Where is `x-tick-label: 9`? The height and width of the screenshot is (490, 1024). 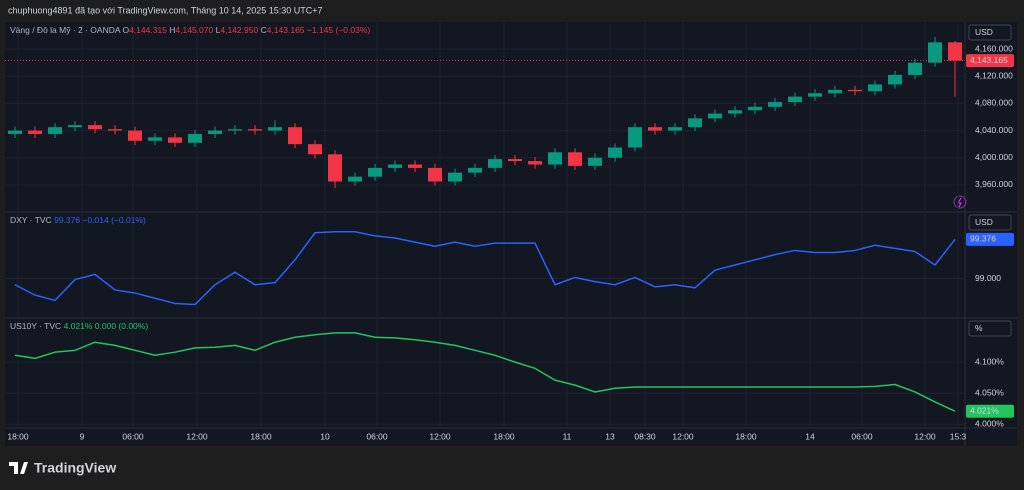
x-tick-label: 9 is located at coordinates (82, 436).